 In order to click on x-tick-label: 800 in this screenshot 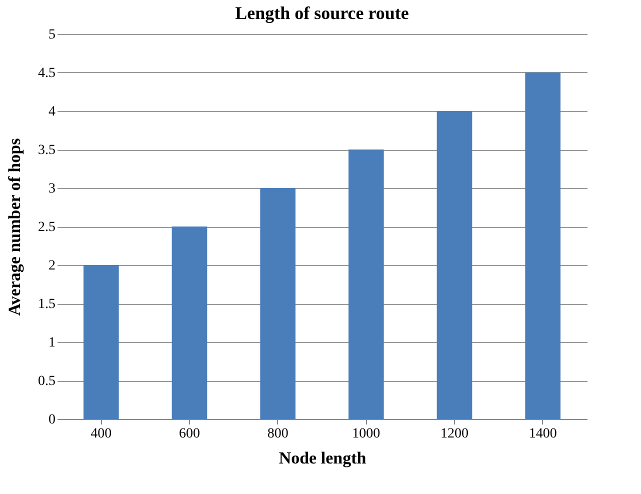, I will do `click(277, 434)`.